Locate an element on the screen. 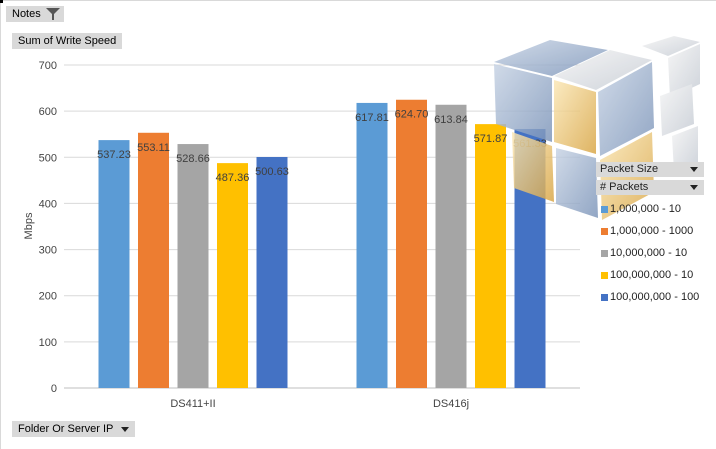 The width and height of the screenshot is (716, 449). legend-item-label: 100,000,000 - 10 is located at coordinates (652, 275).